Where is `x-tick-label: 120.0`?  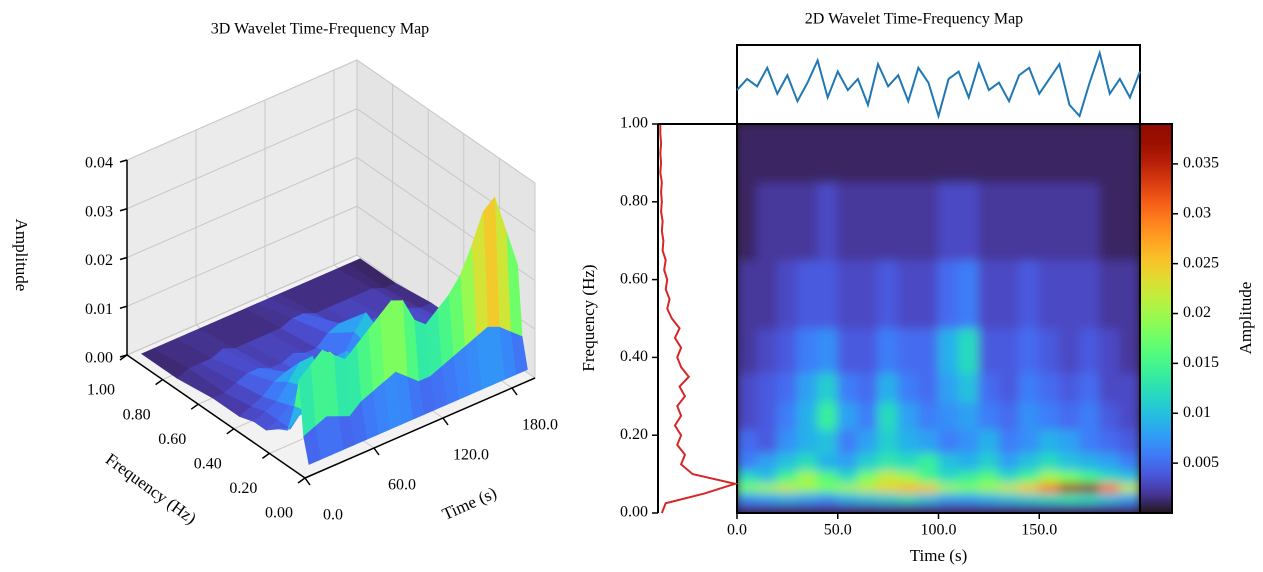 x-tick-label: 120.0 is located at coordinates (471, 455).